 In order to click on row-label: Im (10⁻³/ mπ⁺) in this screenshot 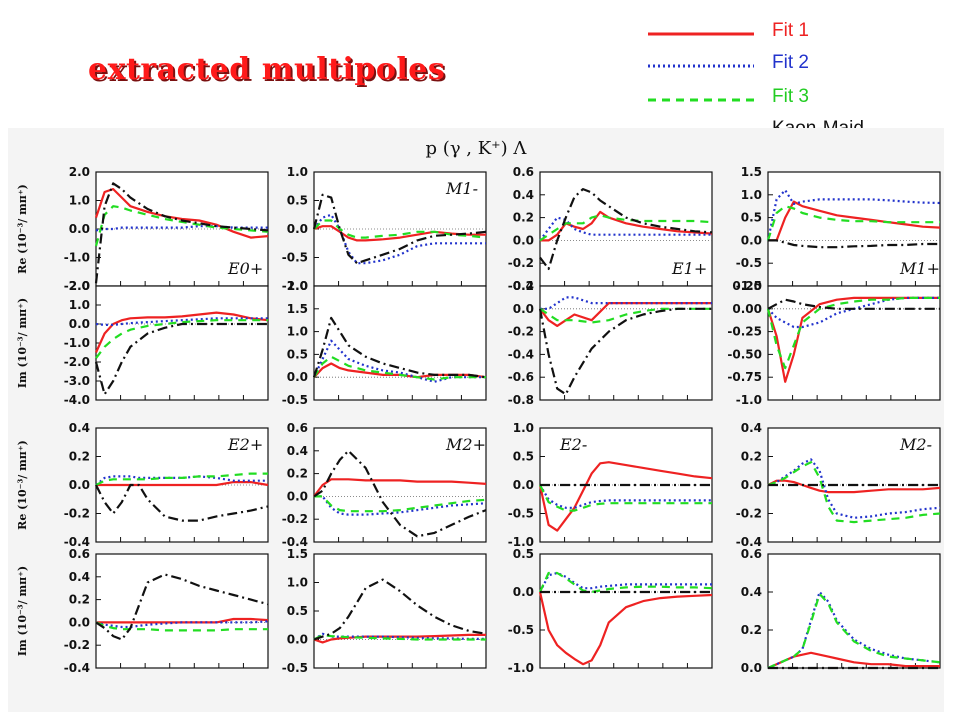, I will do `click(22, 611)`.